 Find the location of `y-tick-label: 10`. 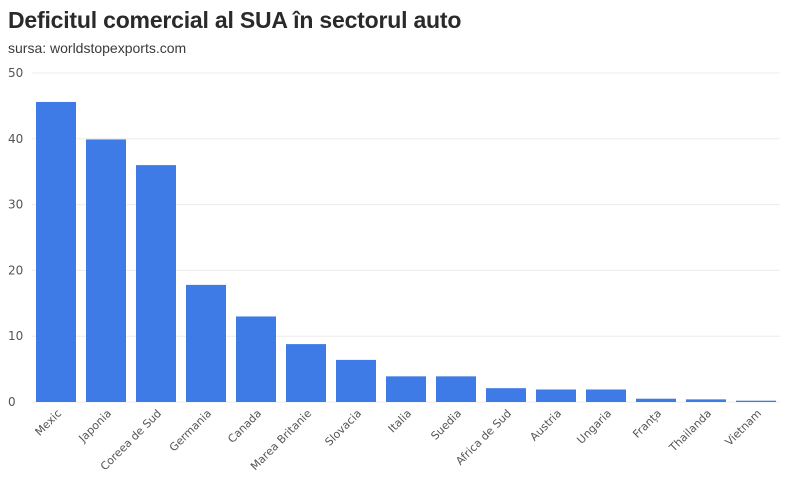

y-tick-label: 10 is located at coordinates (15, 336).